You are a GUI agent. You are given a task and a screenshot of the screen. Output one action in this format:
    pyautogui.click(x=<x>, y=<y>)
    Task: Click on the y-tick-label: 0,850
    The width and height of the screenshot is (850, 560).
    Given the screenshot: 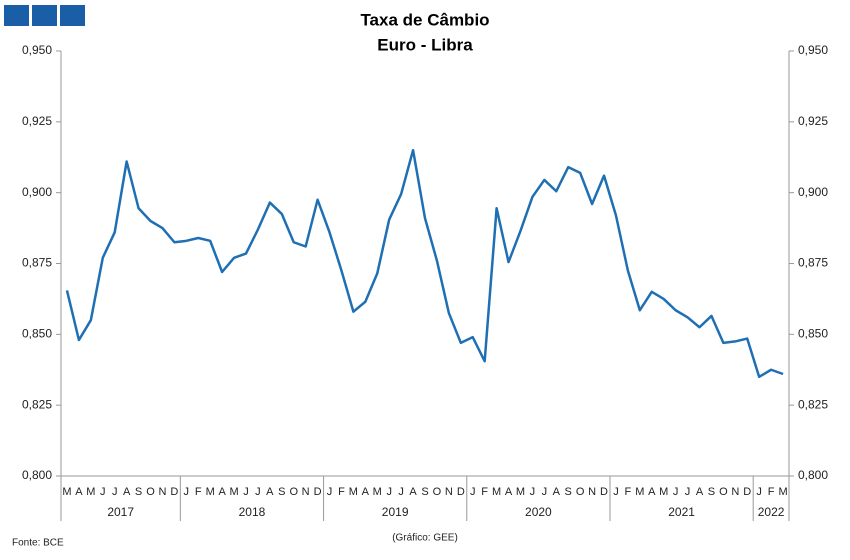 What is the action you would take?
    pyautogui.click(x=37, y=334)
    